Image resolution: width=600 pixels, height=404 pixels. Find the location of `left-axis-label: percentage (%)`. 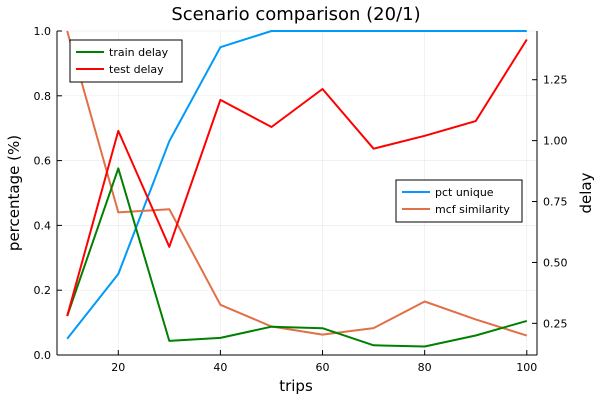

left-axis-label: percentage (%) is located at coordinates (14, 193).